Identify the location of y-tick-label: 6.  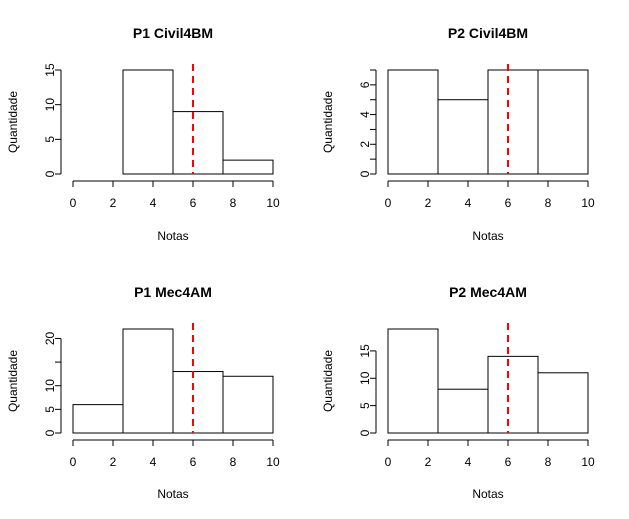
(365, 84).